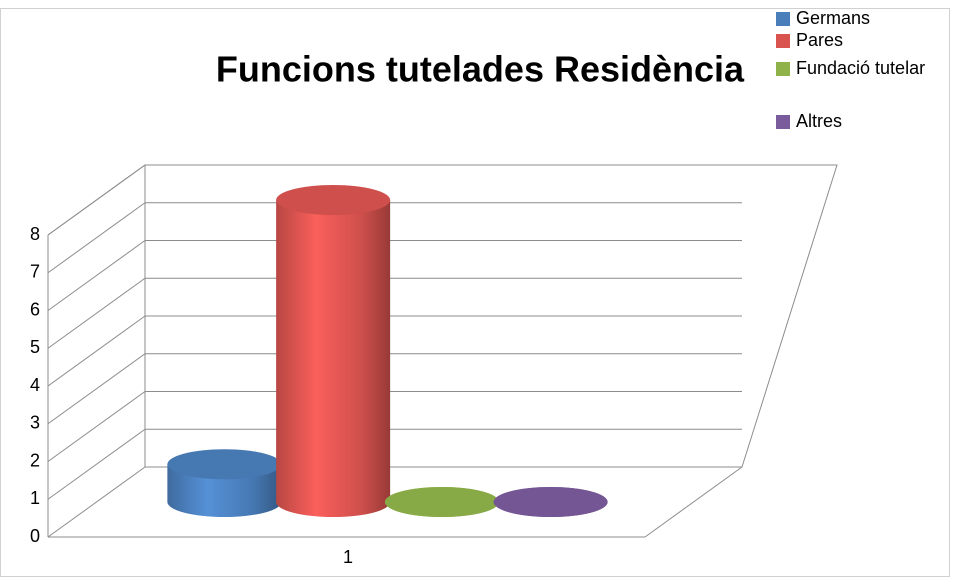  Describe the element at coordinates (35, 536) in the screenshot. I see `y-tick-label: 0` at that location.